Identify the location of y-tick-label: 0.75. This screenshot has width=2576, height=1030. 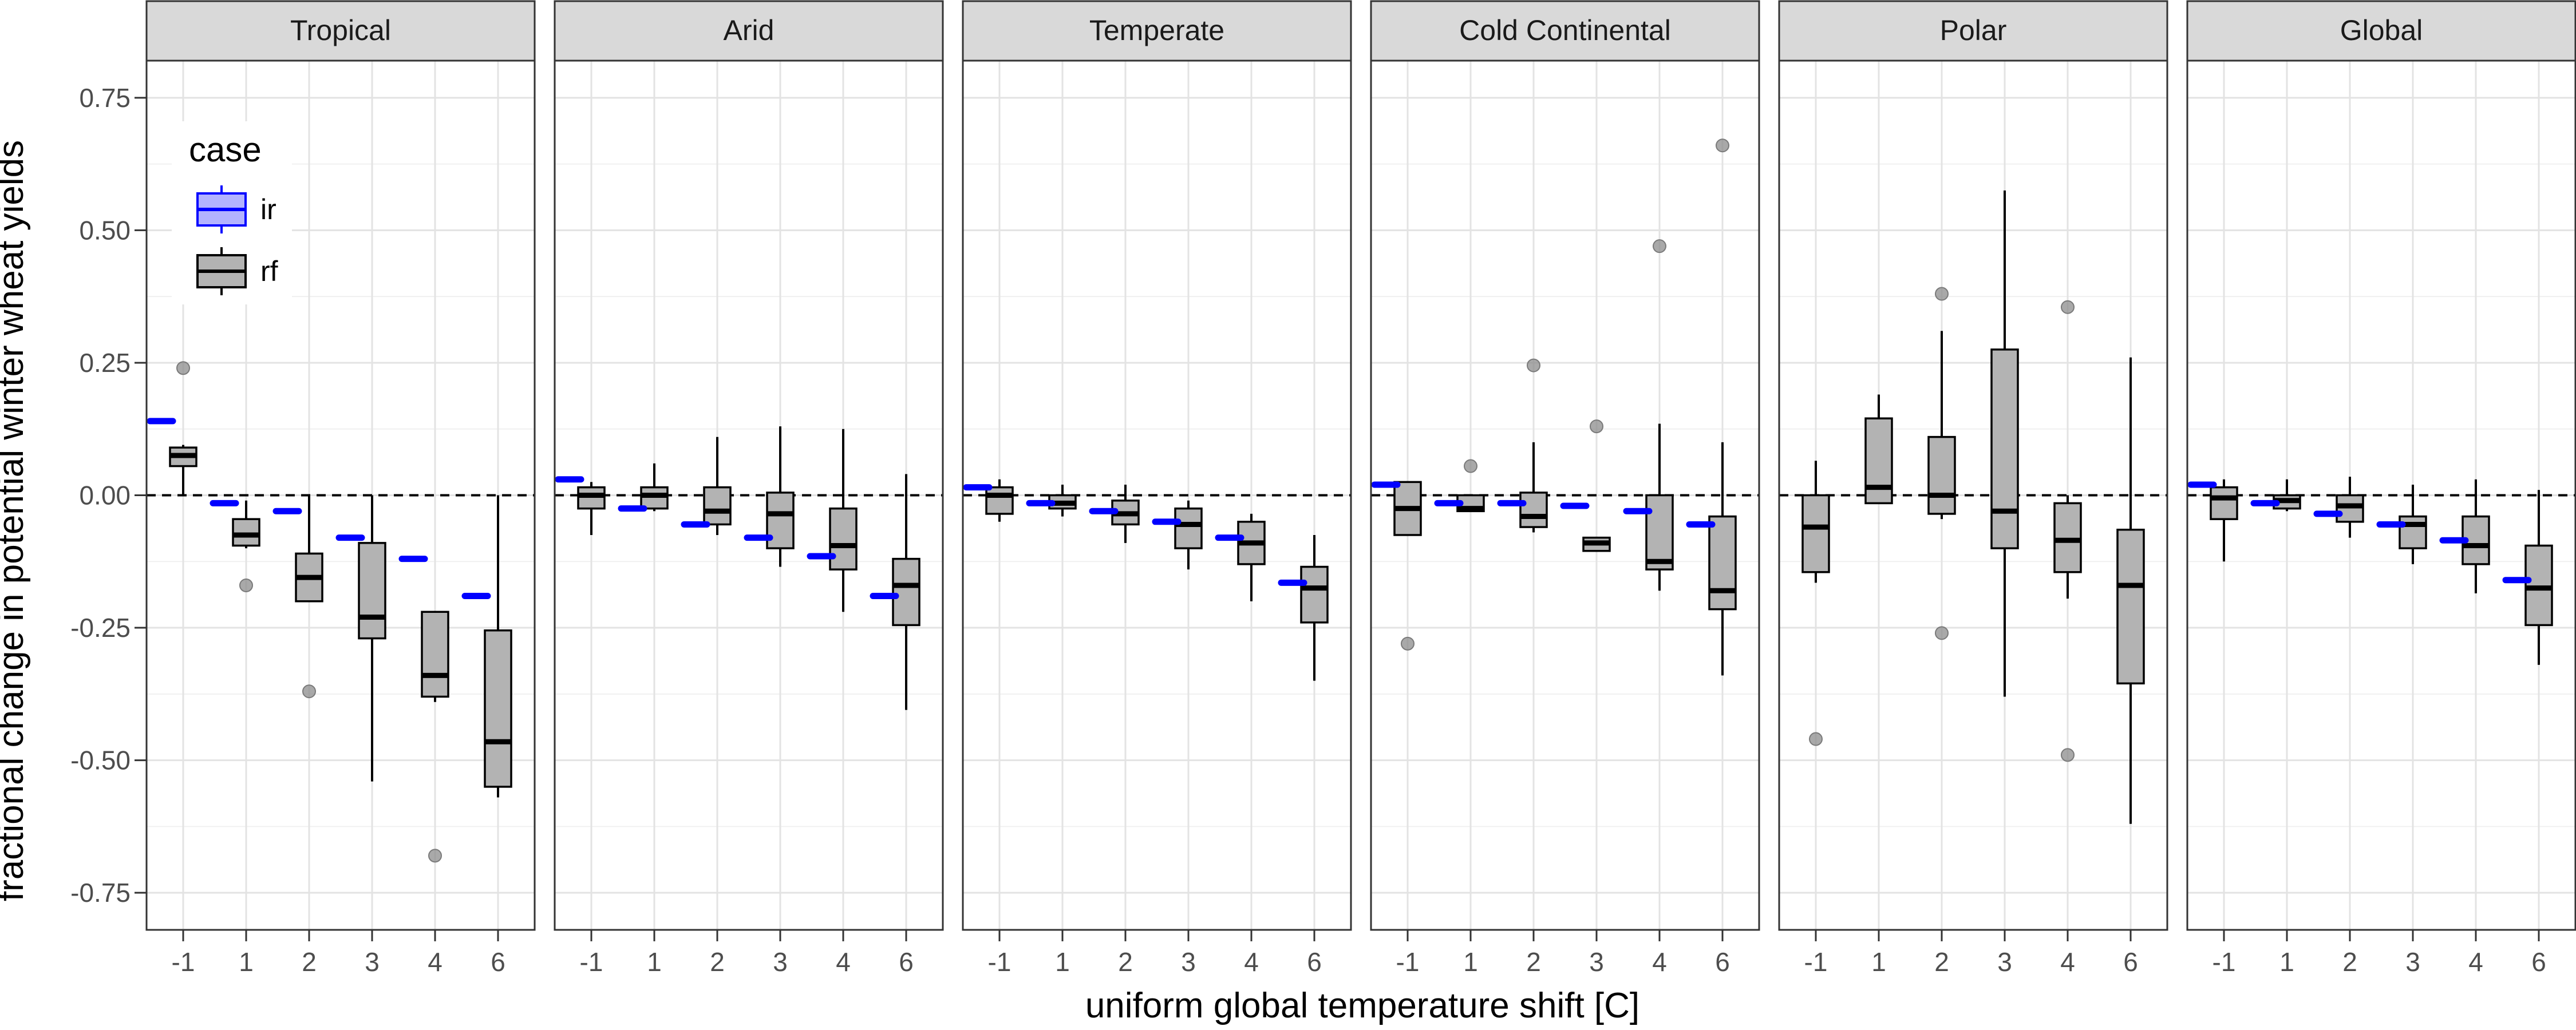
(105, 98).